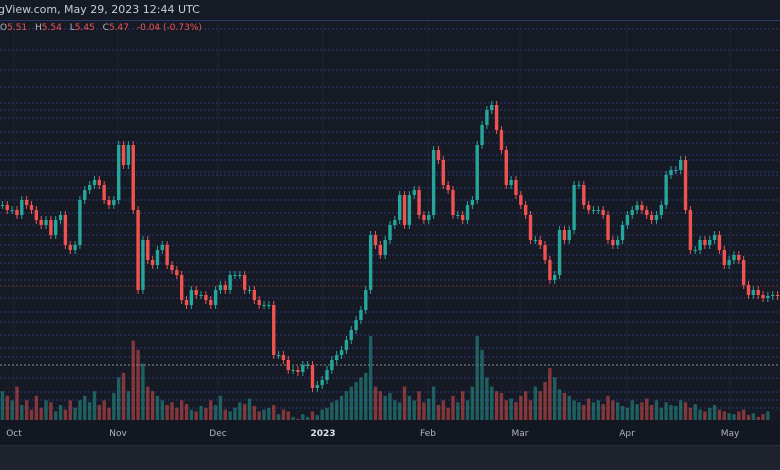  Describe the element at coordinates (169, 28) in the screenshot. I see `change-value: -0.04 (-0.73%)` at that location.